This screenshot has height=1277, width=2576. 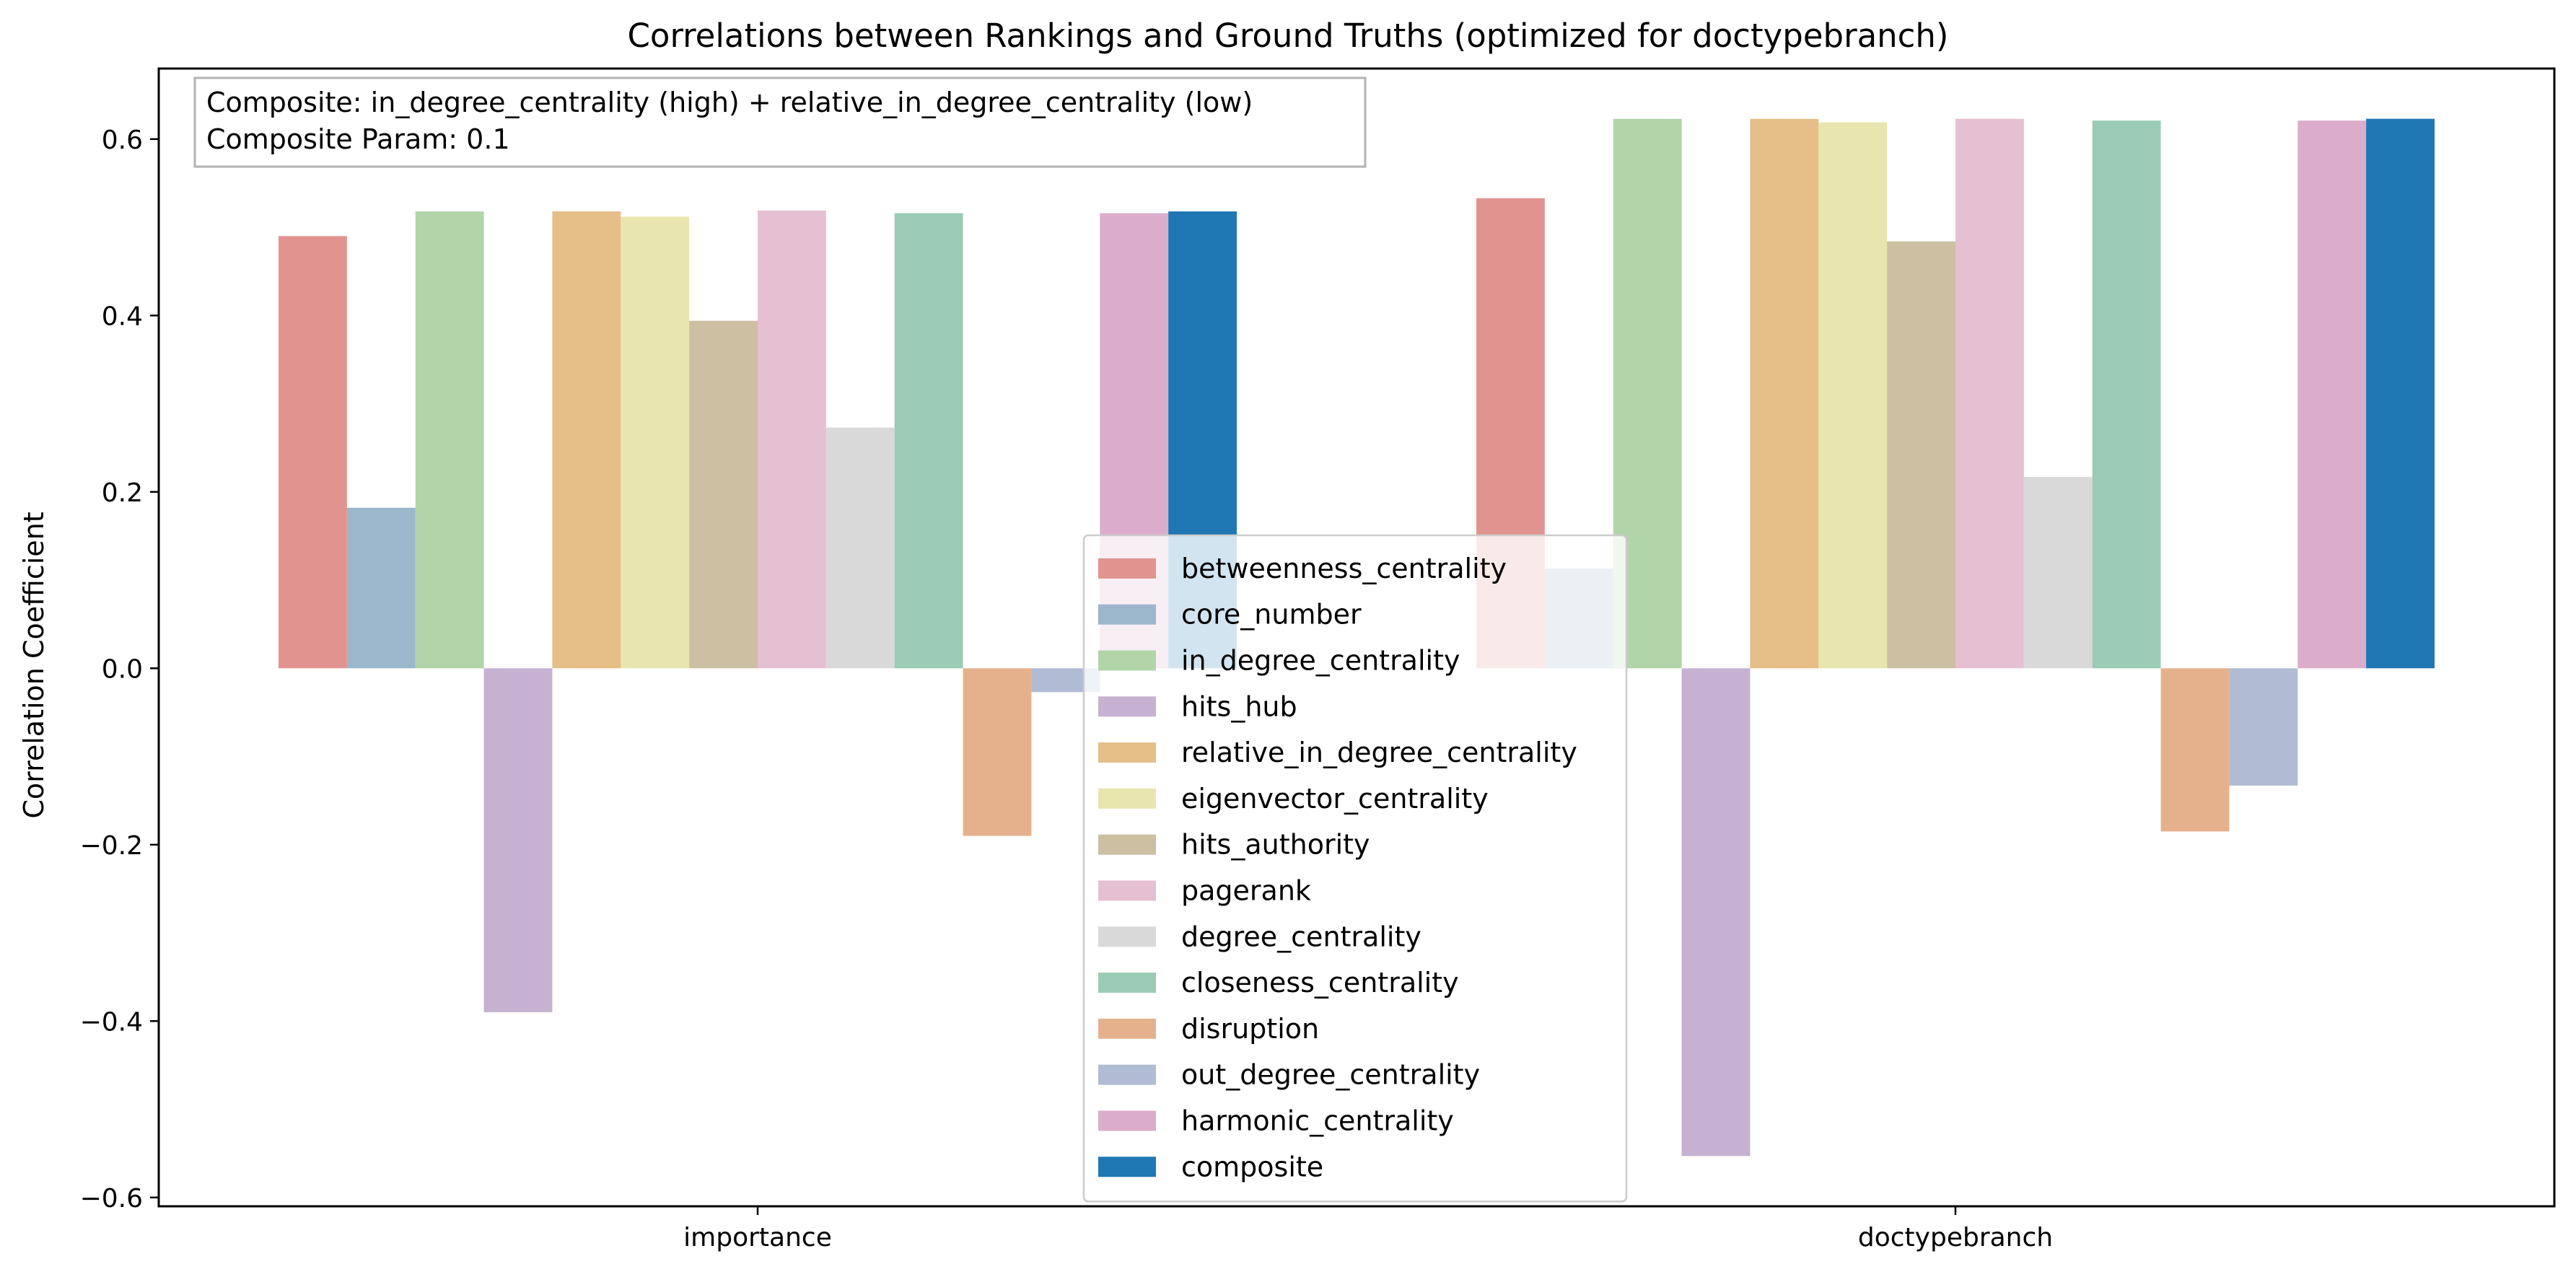 I want to click on annotation-param: Composite Param: 0.1, so click(x=358, y=139).